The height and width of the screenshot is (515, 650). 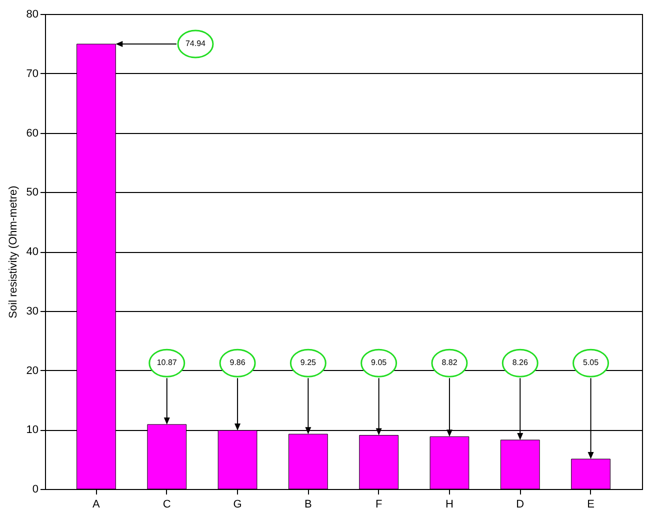 What do you see at coordinates (308, 363) in the screenshot?
I see `annotation: 9.25` at bounding box center [308, 363].